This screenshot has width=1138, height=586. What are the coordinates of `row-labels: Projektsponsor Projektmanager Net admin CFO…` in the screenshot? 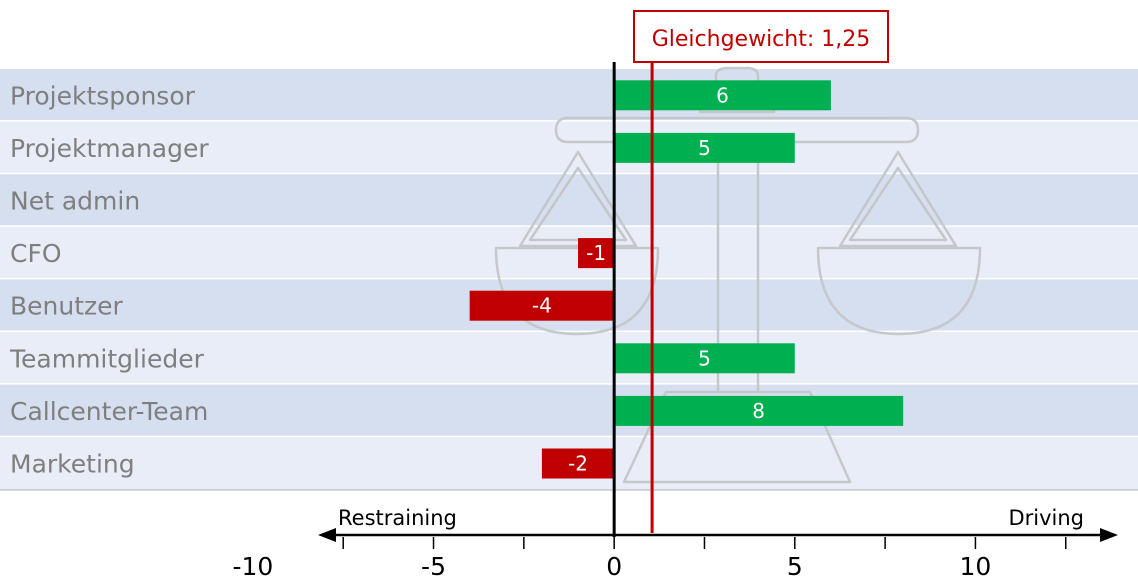 It's located at (109, 279).